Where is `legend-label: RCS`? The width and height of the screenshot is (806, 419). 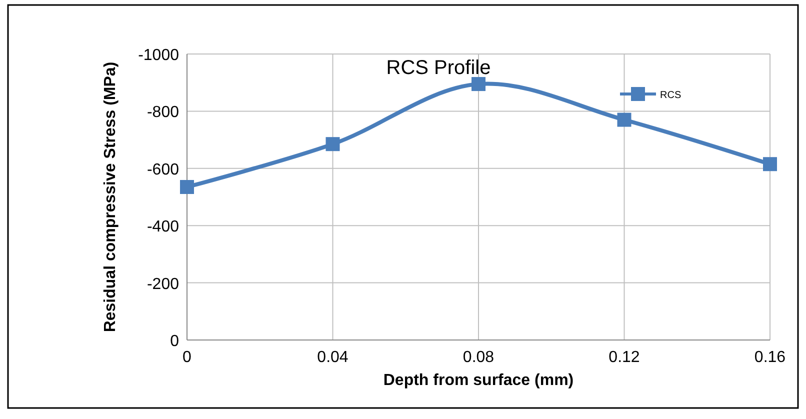
legend-label: RCS is located at coordinates (671, 95).